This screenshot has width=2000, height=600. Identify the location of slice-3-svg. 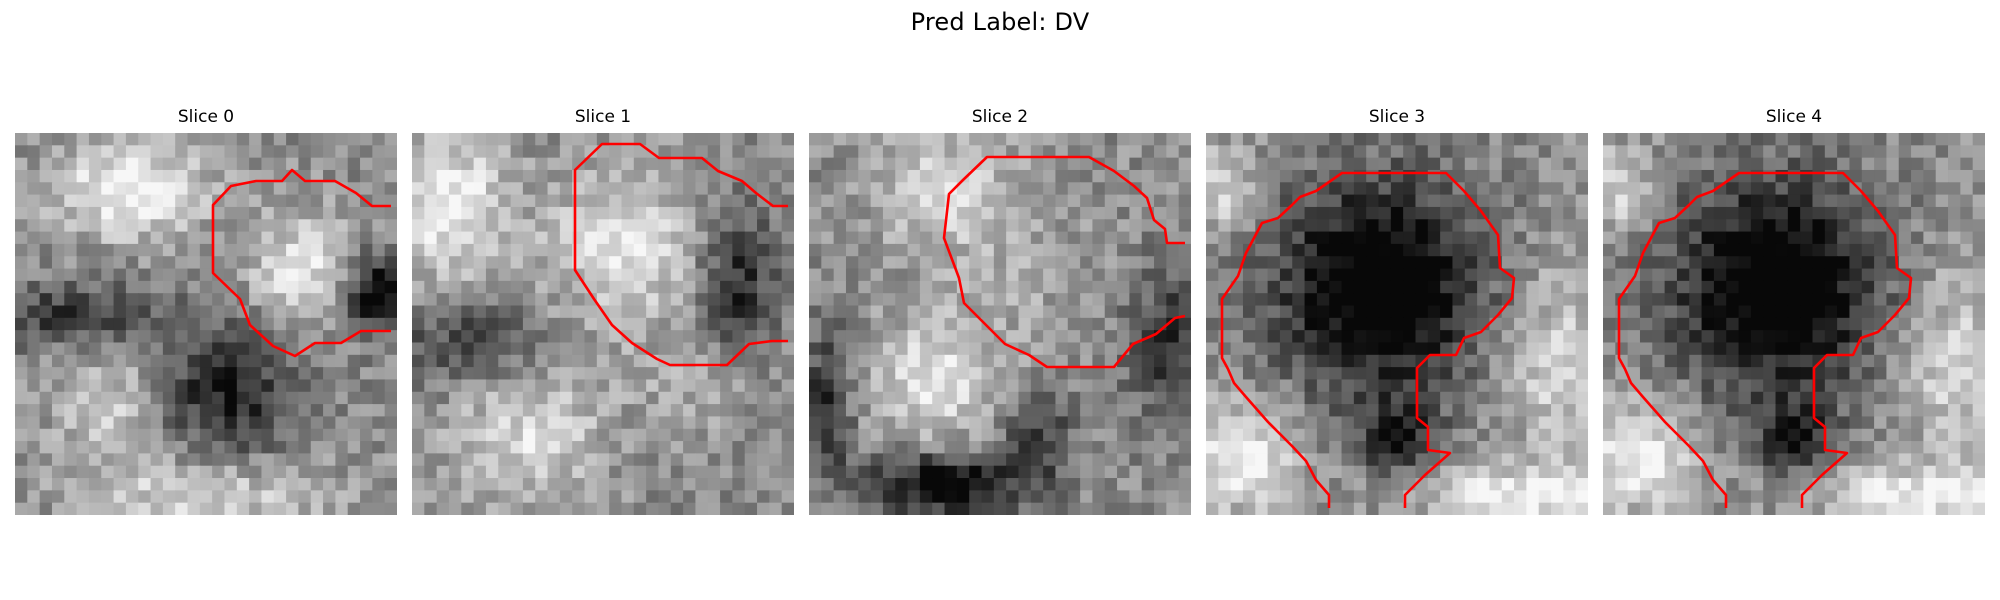
(1397, 324).